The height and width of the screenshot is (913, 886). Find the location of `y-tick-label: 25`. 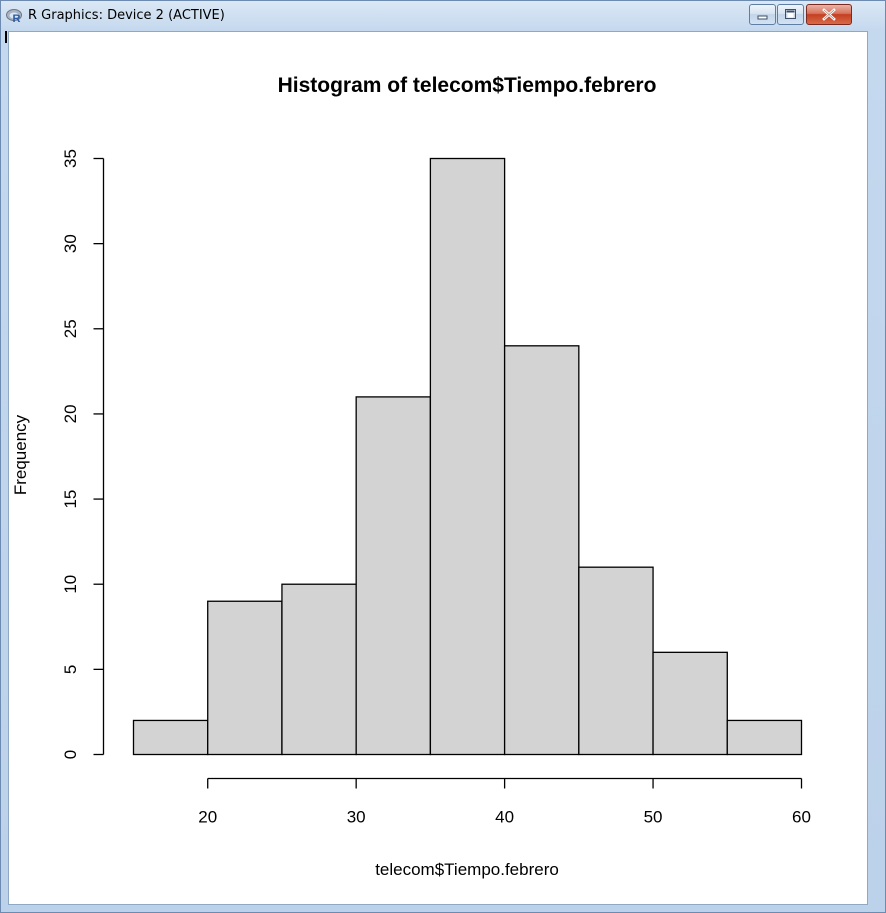

y-tick-label: 25 is located at coordinates (70, 328).